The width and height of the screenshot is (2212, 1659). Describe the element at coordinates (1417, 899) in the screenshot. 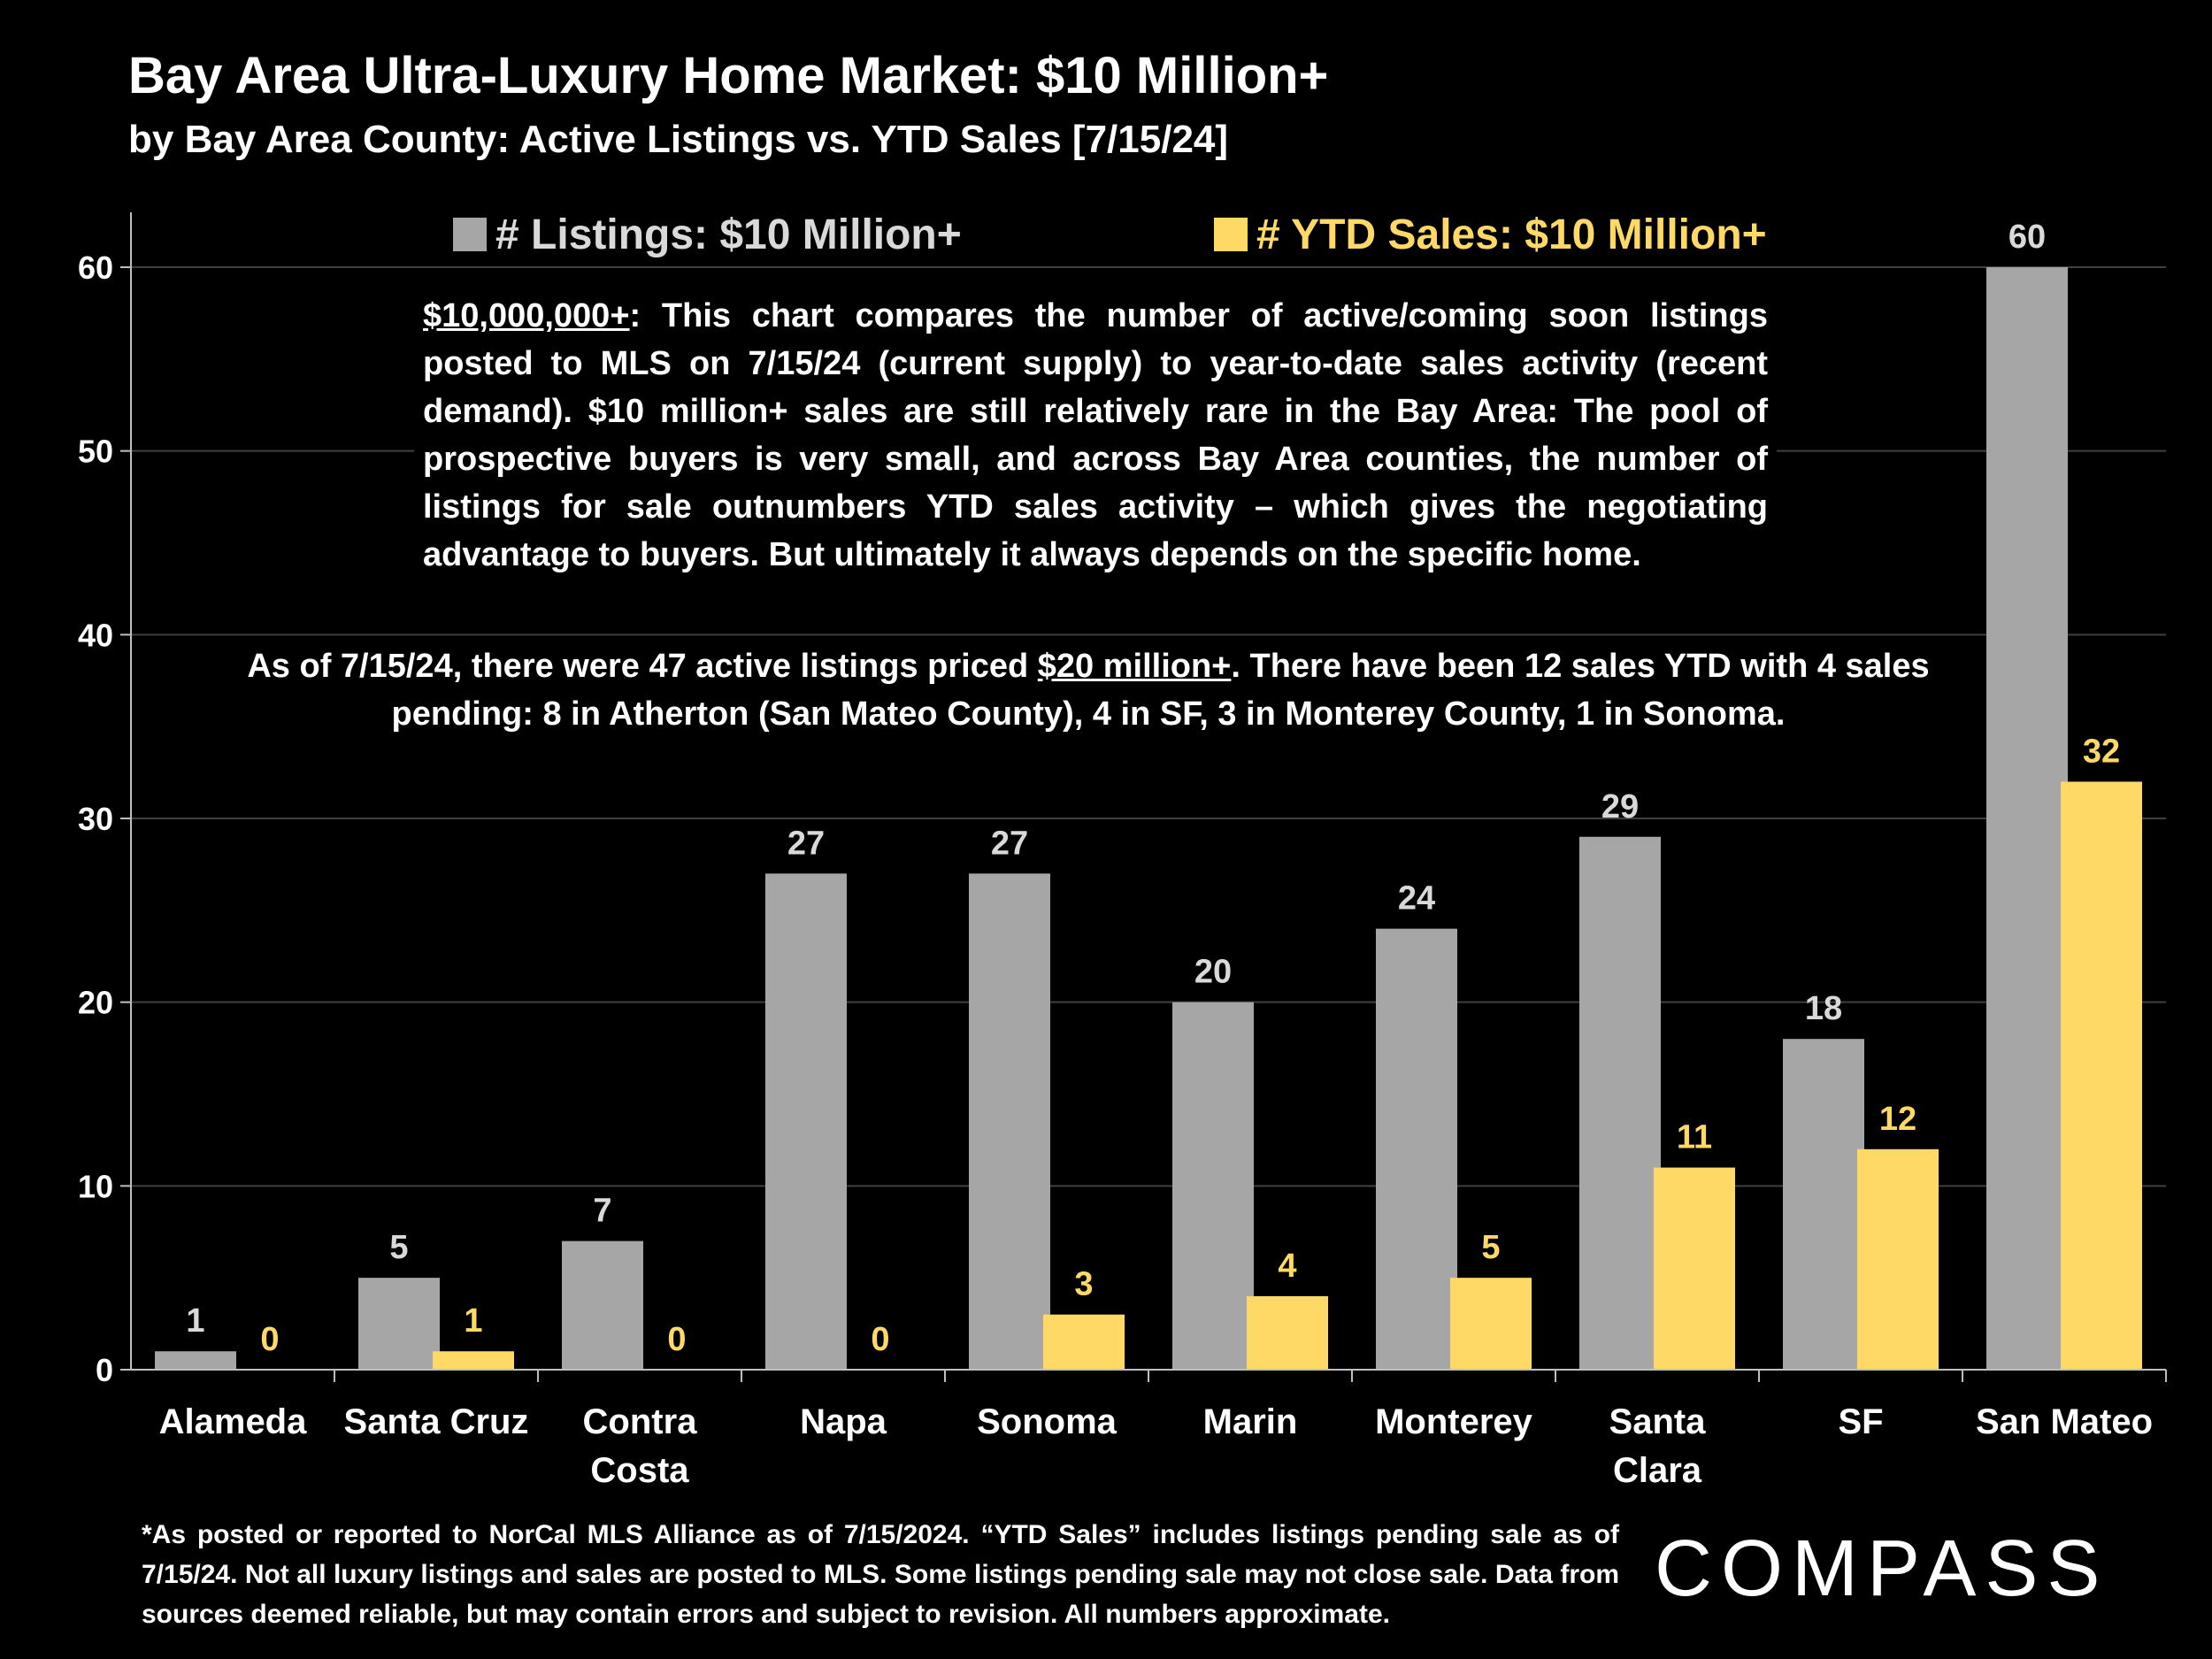

I see `data-label-listings: 24` at that location.